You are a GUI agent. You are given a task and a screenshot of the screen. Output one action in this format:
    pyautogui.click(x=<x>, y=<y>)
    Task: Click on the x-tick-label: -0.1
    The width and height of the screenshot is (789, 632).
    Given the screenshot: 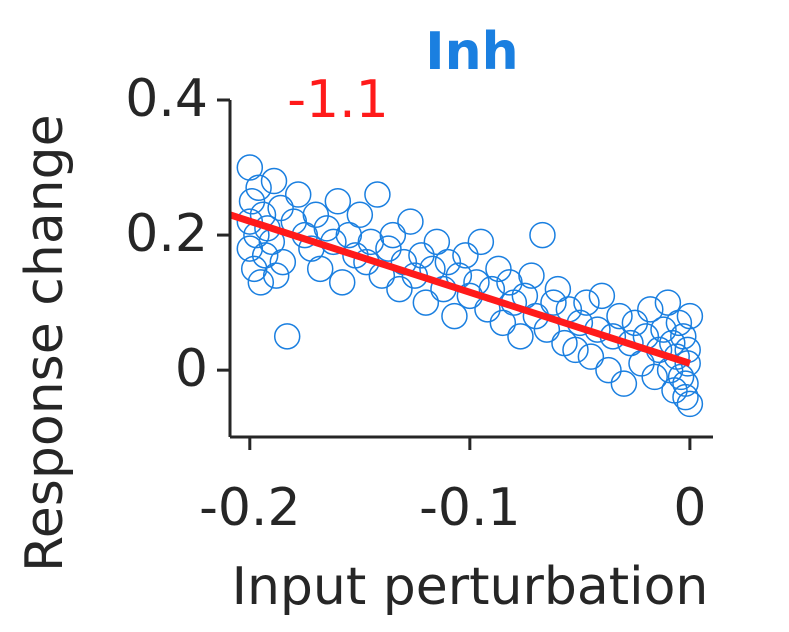 What is the action you would take?
    pyautogui.click(x=469, y=508)
    